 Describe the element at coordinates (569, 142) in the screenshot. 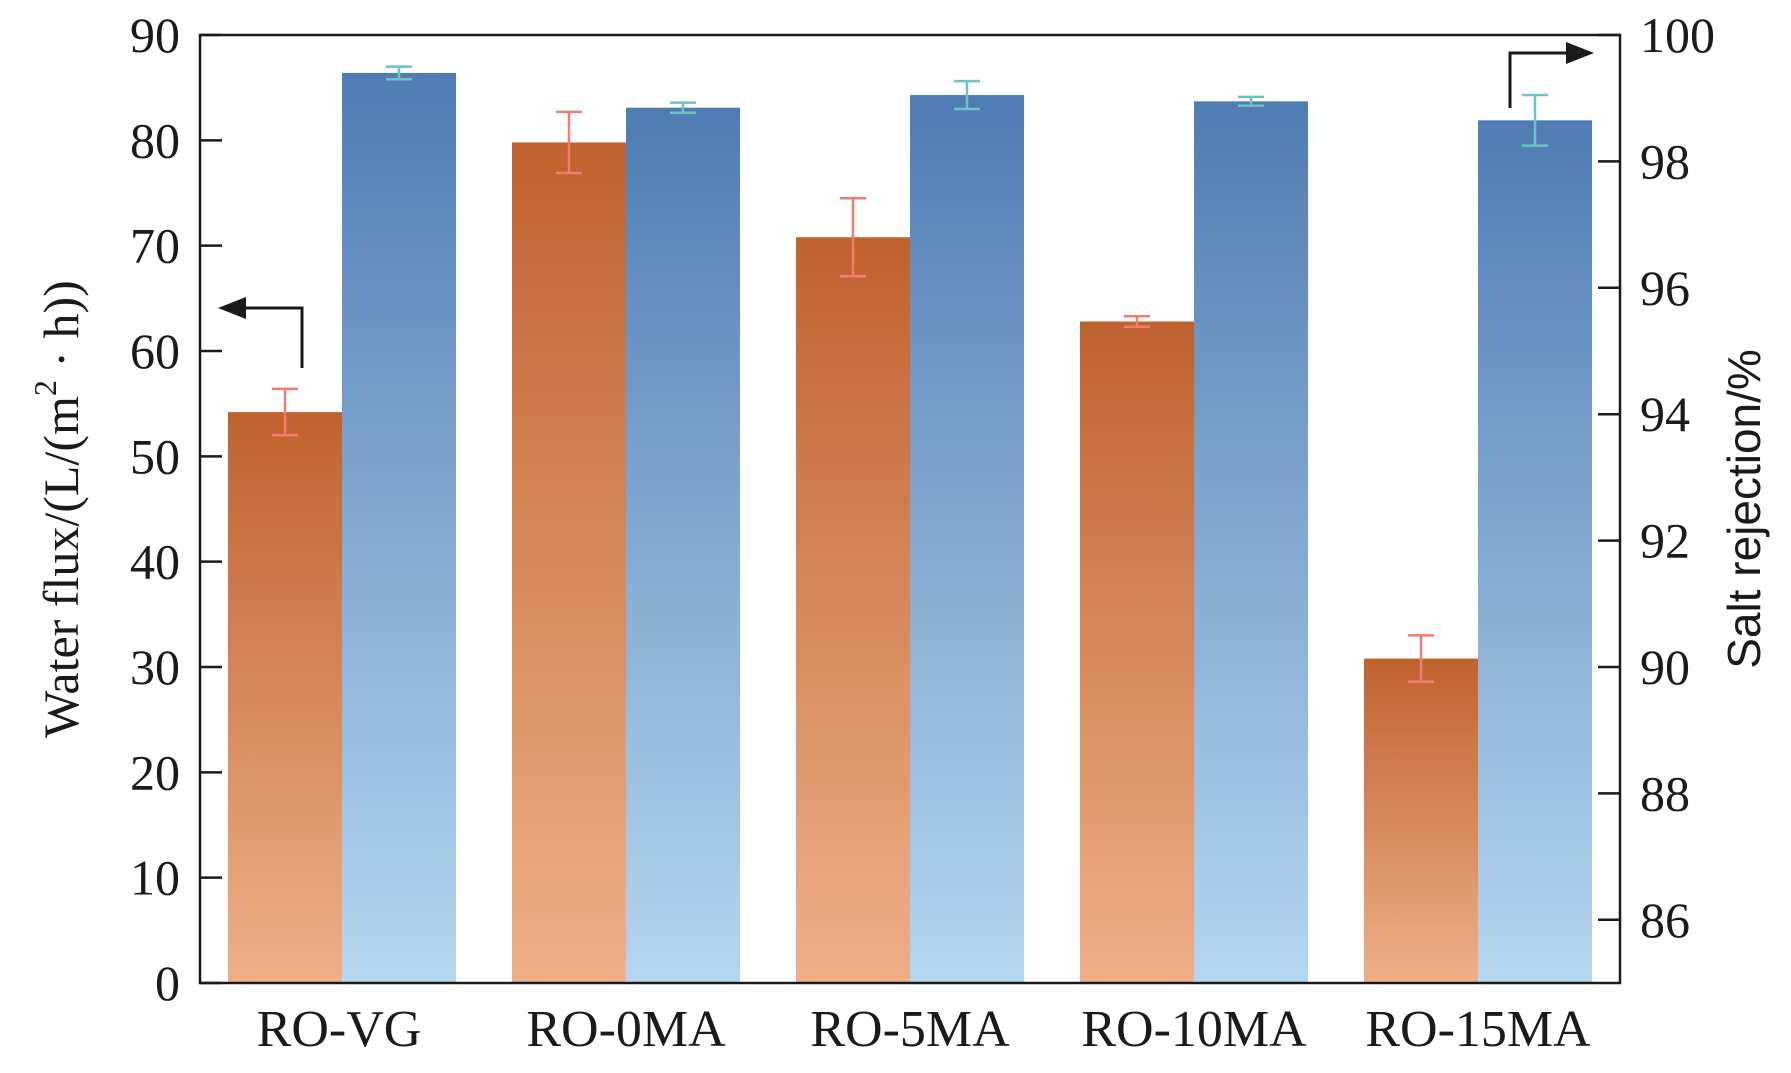

I see `flux-error-bar-ro-0ma` at that location.